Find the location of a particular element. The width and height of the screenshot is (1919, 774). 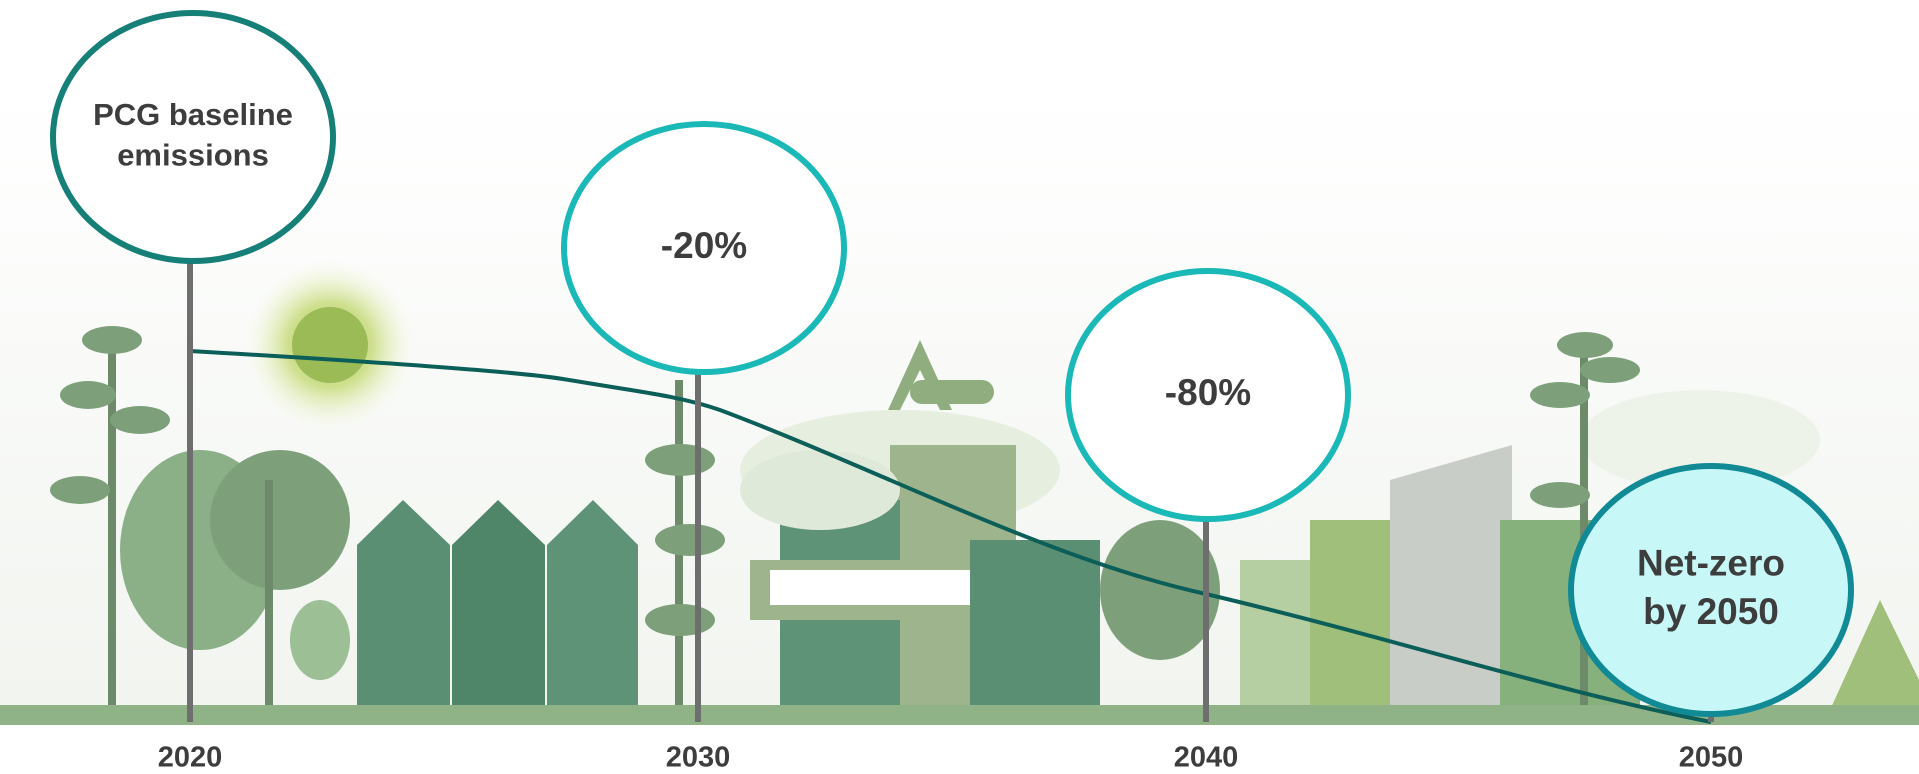

milestone-label: PCG baseline is located at coordinates (193, 114).